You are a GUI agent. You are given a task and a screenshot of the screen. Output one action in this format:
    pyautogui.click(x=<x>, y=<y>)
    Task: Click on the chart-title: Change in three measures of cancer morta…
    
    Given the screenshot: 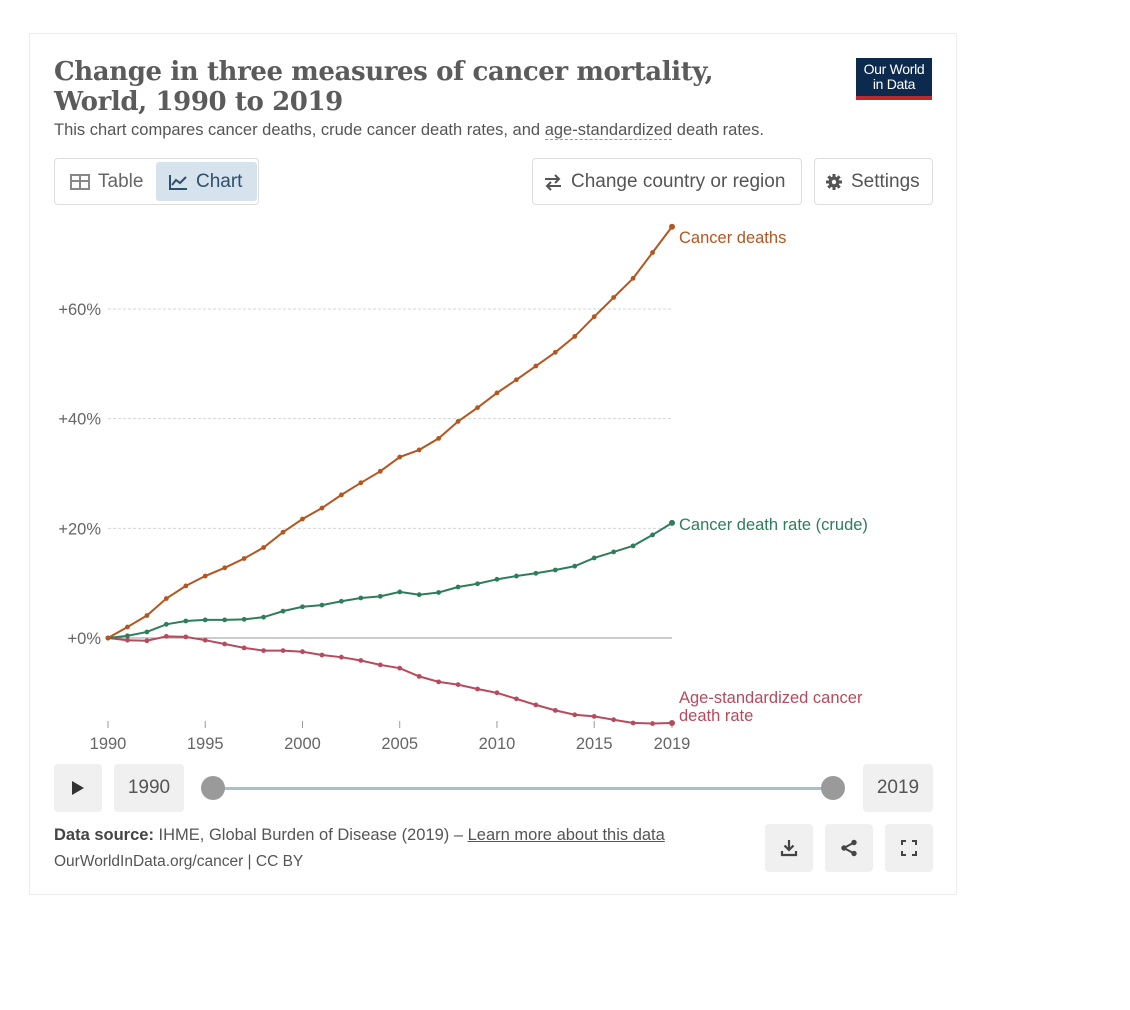 What is the action you would take?
    pyautogui.click(x=384, y=87)
    